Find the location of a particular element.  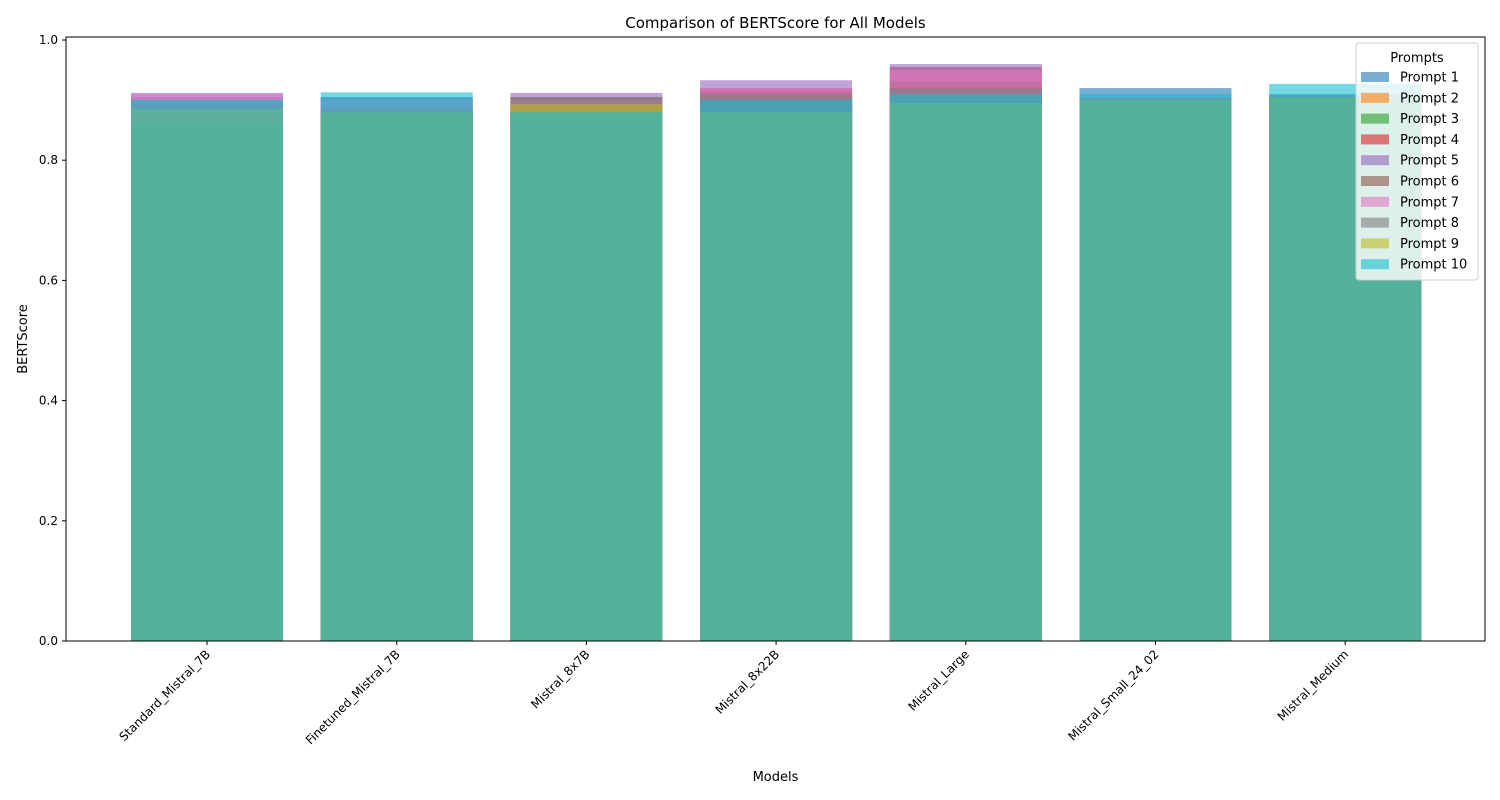

legend-label: Prompt 7 is located at coordinates (1429, 202).